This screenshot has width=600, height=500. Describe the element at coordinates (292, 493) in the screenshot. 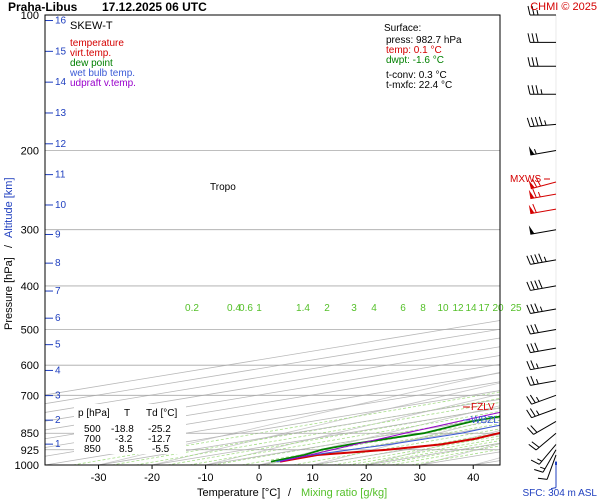

I see `x-axis-title: Temperature [°C] / Mixing ratio [g/kg]` at that location.